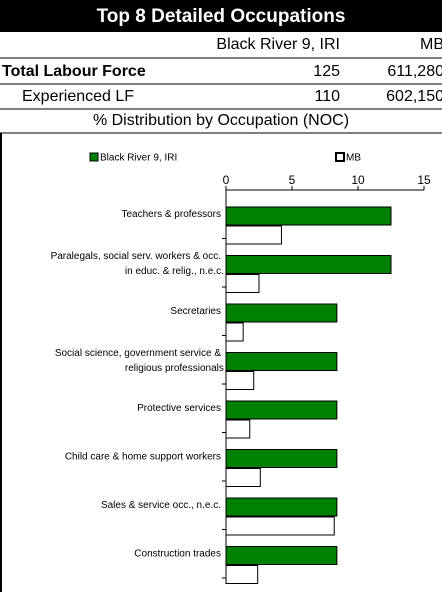 The height and width of the screenshot is (592, 442). Describe the element at coordinates (358, 180) in the screenshot. I see `x-tick-label: 10` at that location.